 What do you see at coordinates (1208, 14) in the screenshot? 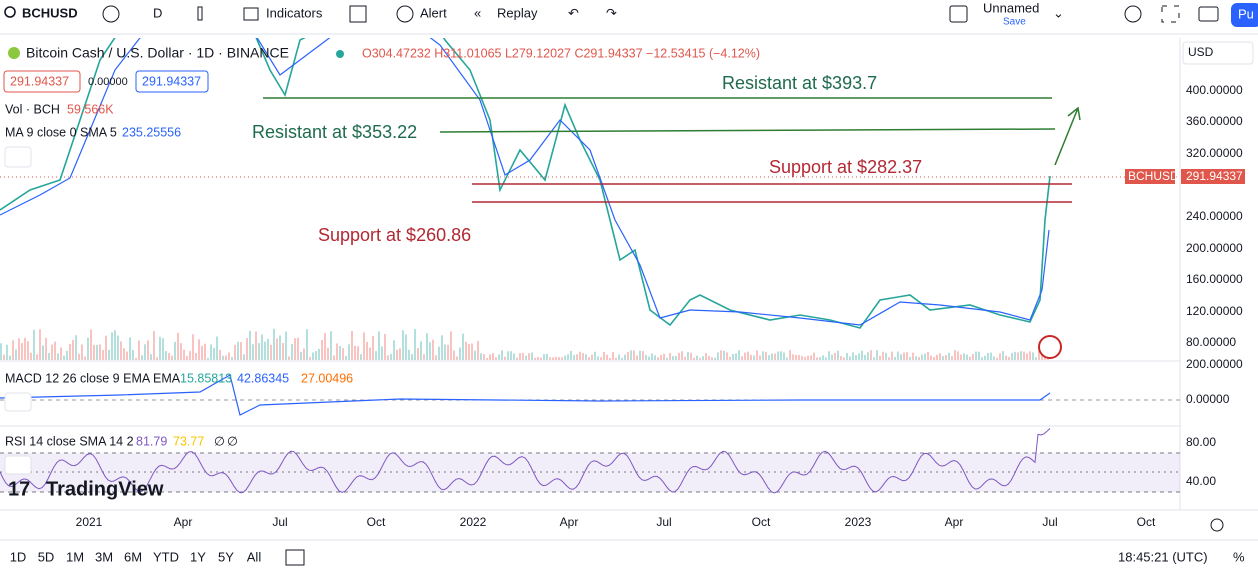
I see `snapshot-icon` at bounding box center [1208, 14].